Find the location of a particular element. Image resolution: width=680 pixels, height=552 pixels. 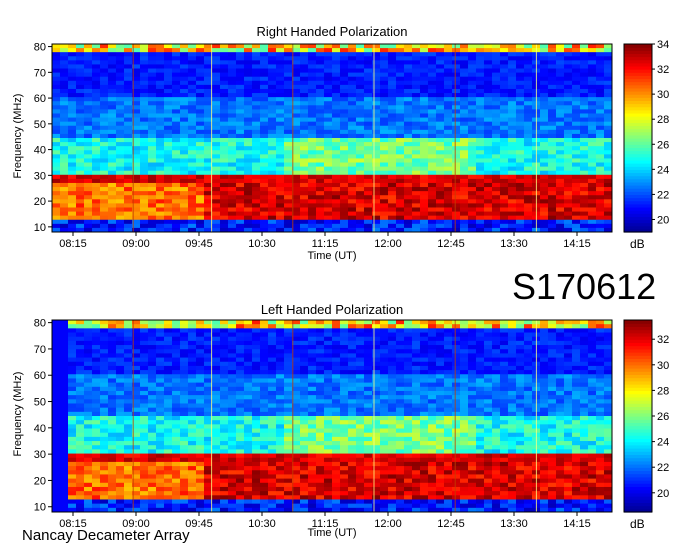

colorbar-tick-label: 24 is located at coordinates (663, 170).